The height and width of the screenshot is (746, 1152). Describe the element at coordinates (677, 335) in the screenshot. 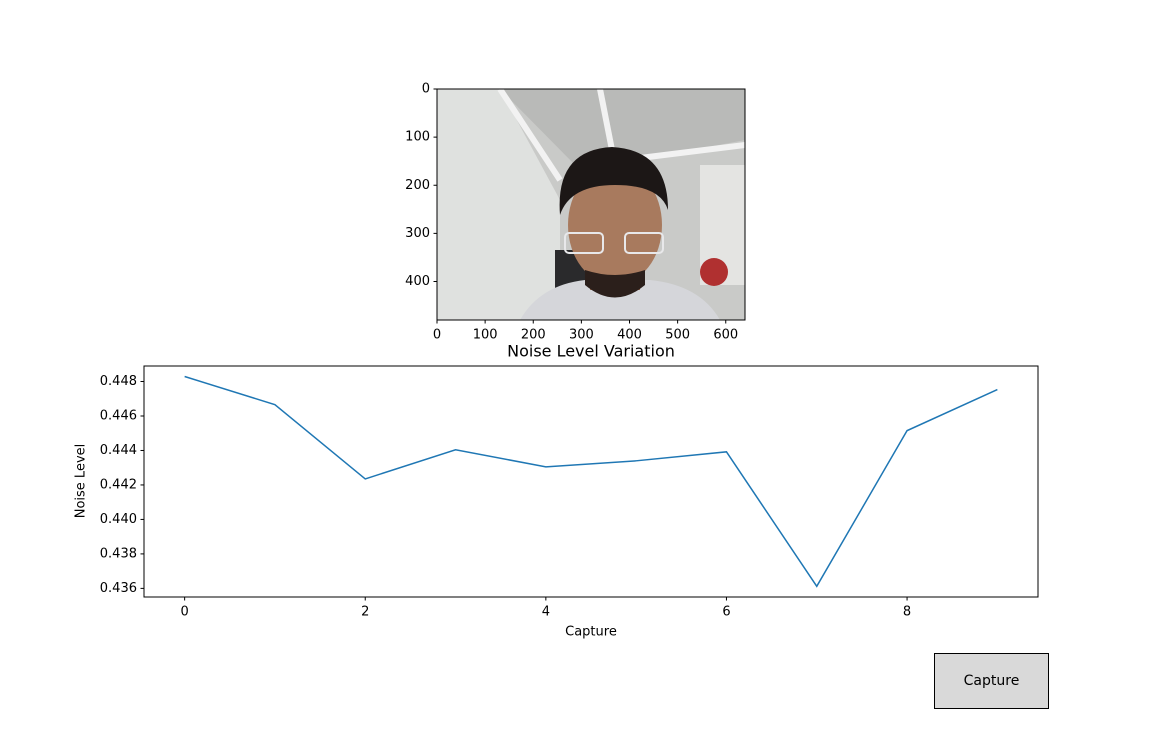

I see `x-tick-label: 500` at that location.